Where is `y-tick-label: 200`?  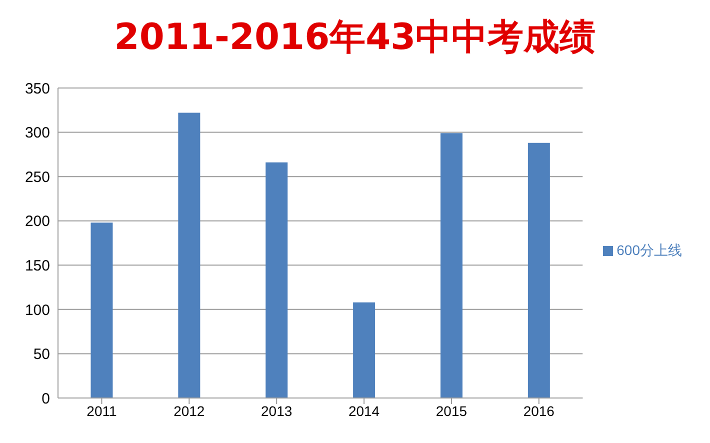
y-tick-label: 200 is located at coordinates (37, 221).